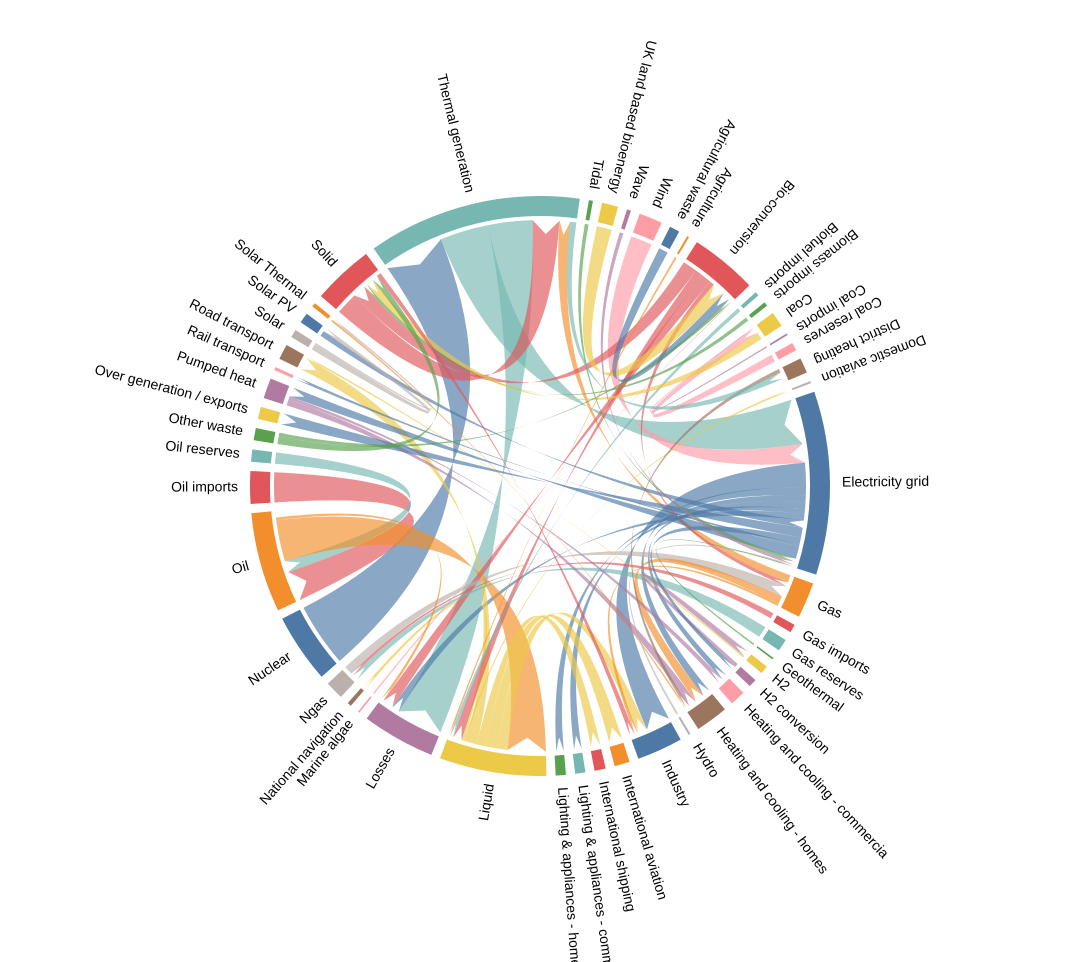  I want to click on label-tidal: Tidal, so click(596, 174).